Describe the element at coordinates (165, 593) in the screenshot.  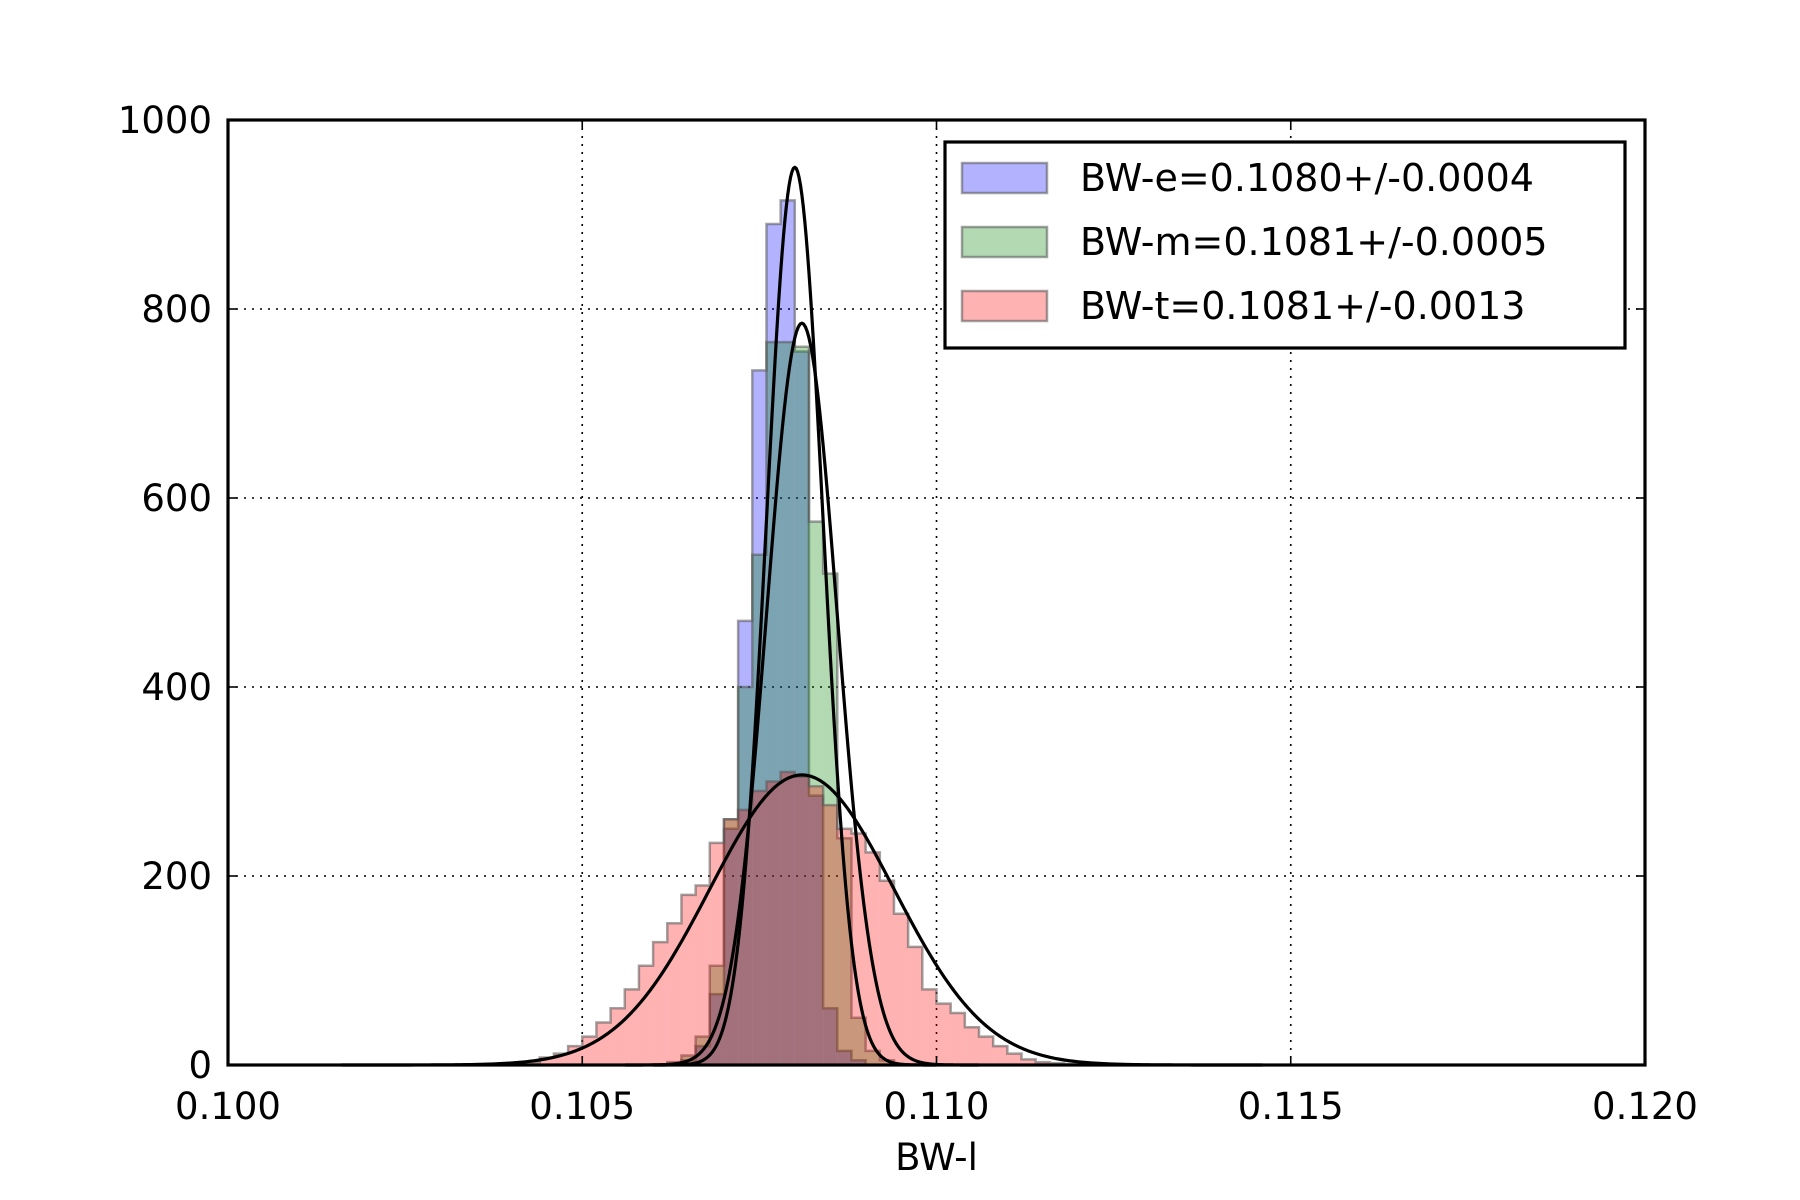
I see `y-tick-labels: 0 200 400 600 800 1000` at that location.